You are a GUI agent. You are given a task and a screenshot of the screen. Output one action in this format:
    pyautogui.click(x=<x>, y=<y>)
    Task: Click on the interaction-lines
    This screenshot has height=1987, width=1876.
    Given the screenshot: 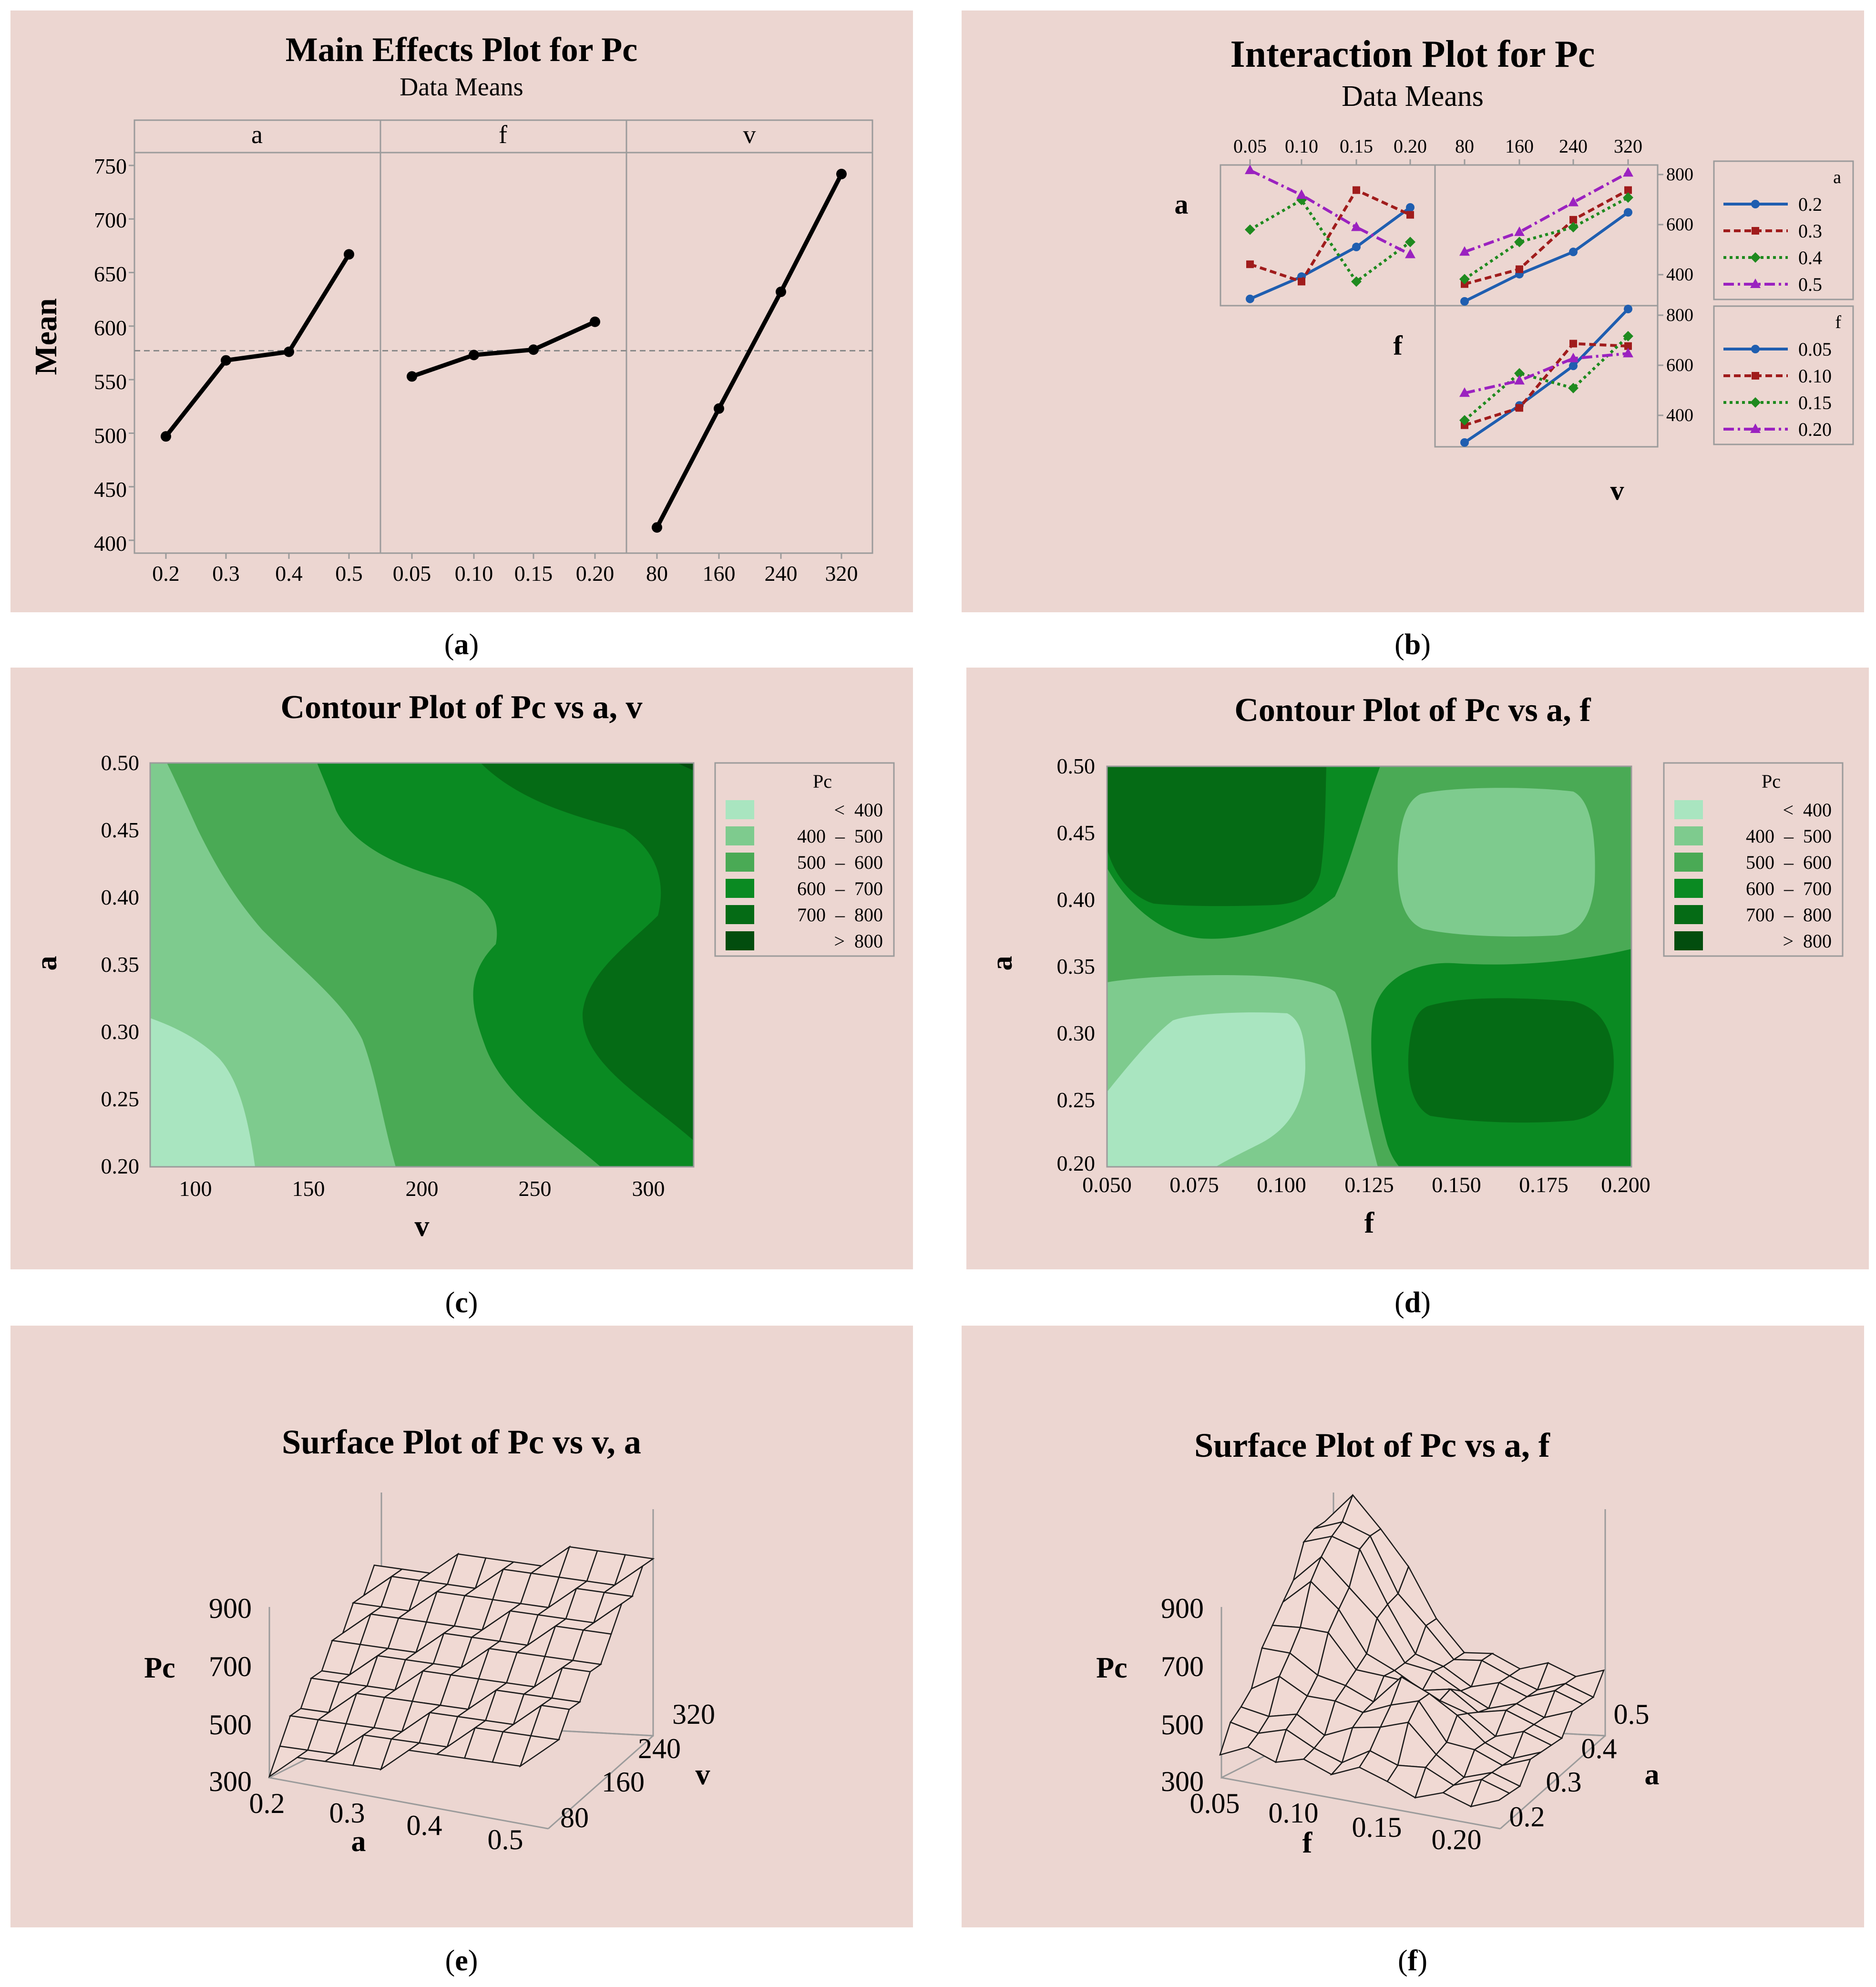 What is the action you would take?
    pyautogui.click(x=1439, y=306)
    